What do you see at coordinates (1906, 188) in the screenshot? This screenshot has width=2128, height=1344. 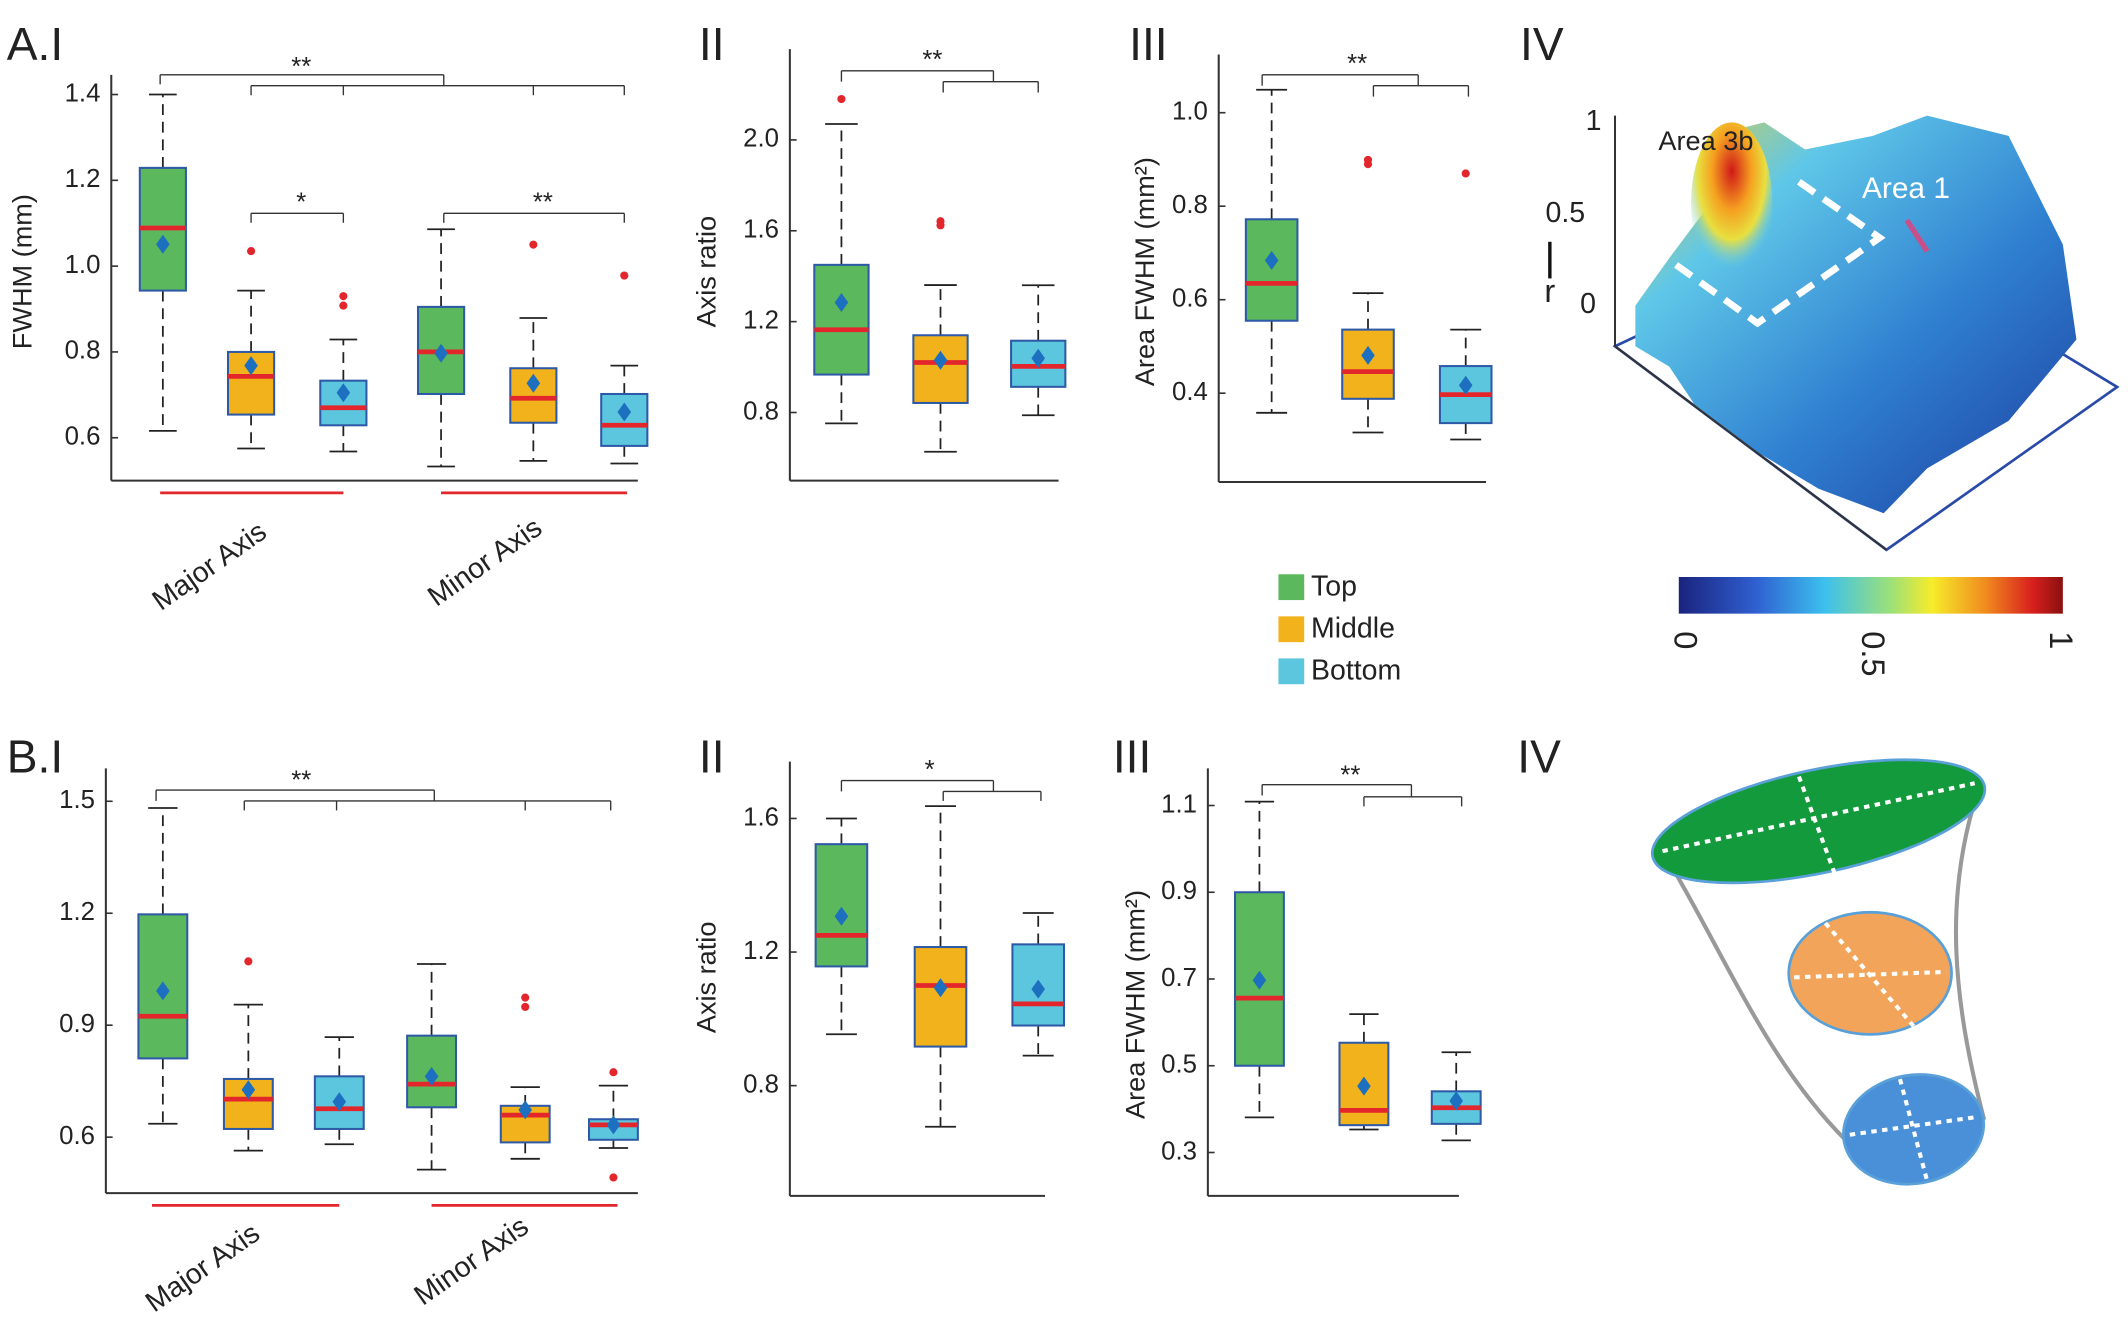 I see `region-label: Area 1` at bounding box center [1906, 188].